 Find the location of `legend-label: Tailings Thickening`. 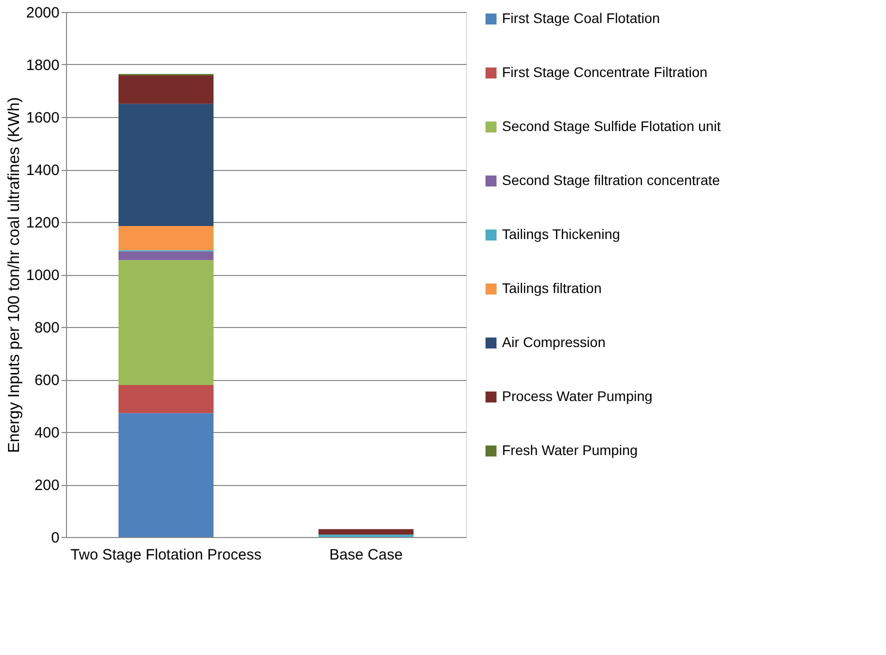

legend-label: Tailings Thickening is located at coordinates (561, 234).